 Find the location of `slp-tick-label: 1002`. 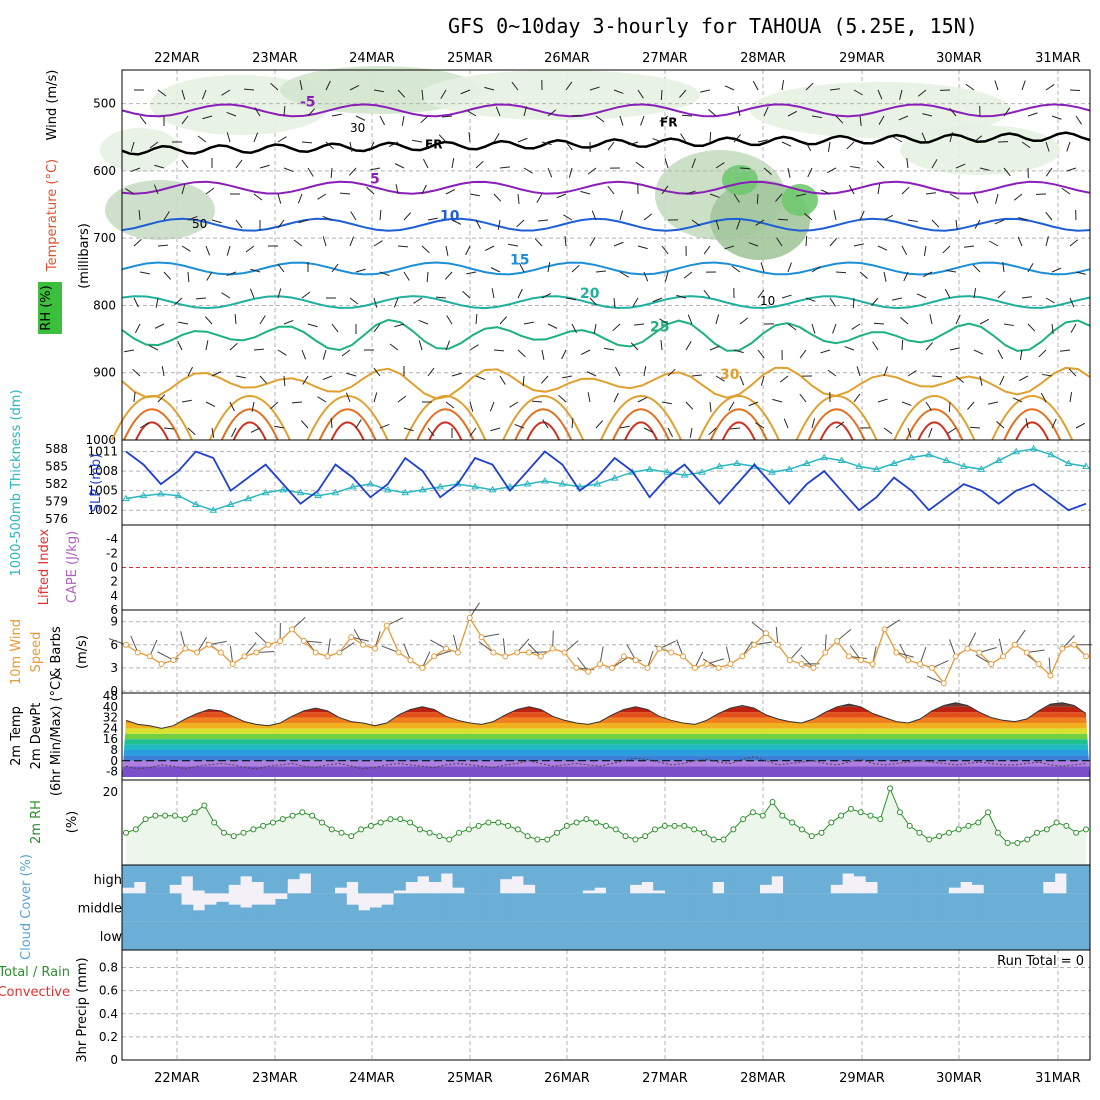

slp-tick-label: 1002 is located at coordinates (102, 510).